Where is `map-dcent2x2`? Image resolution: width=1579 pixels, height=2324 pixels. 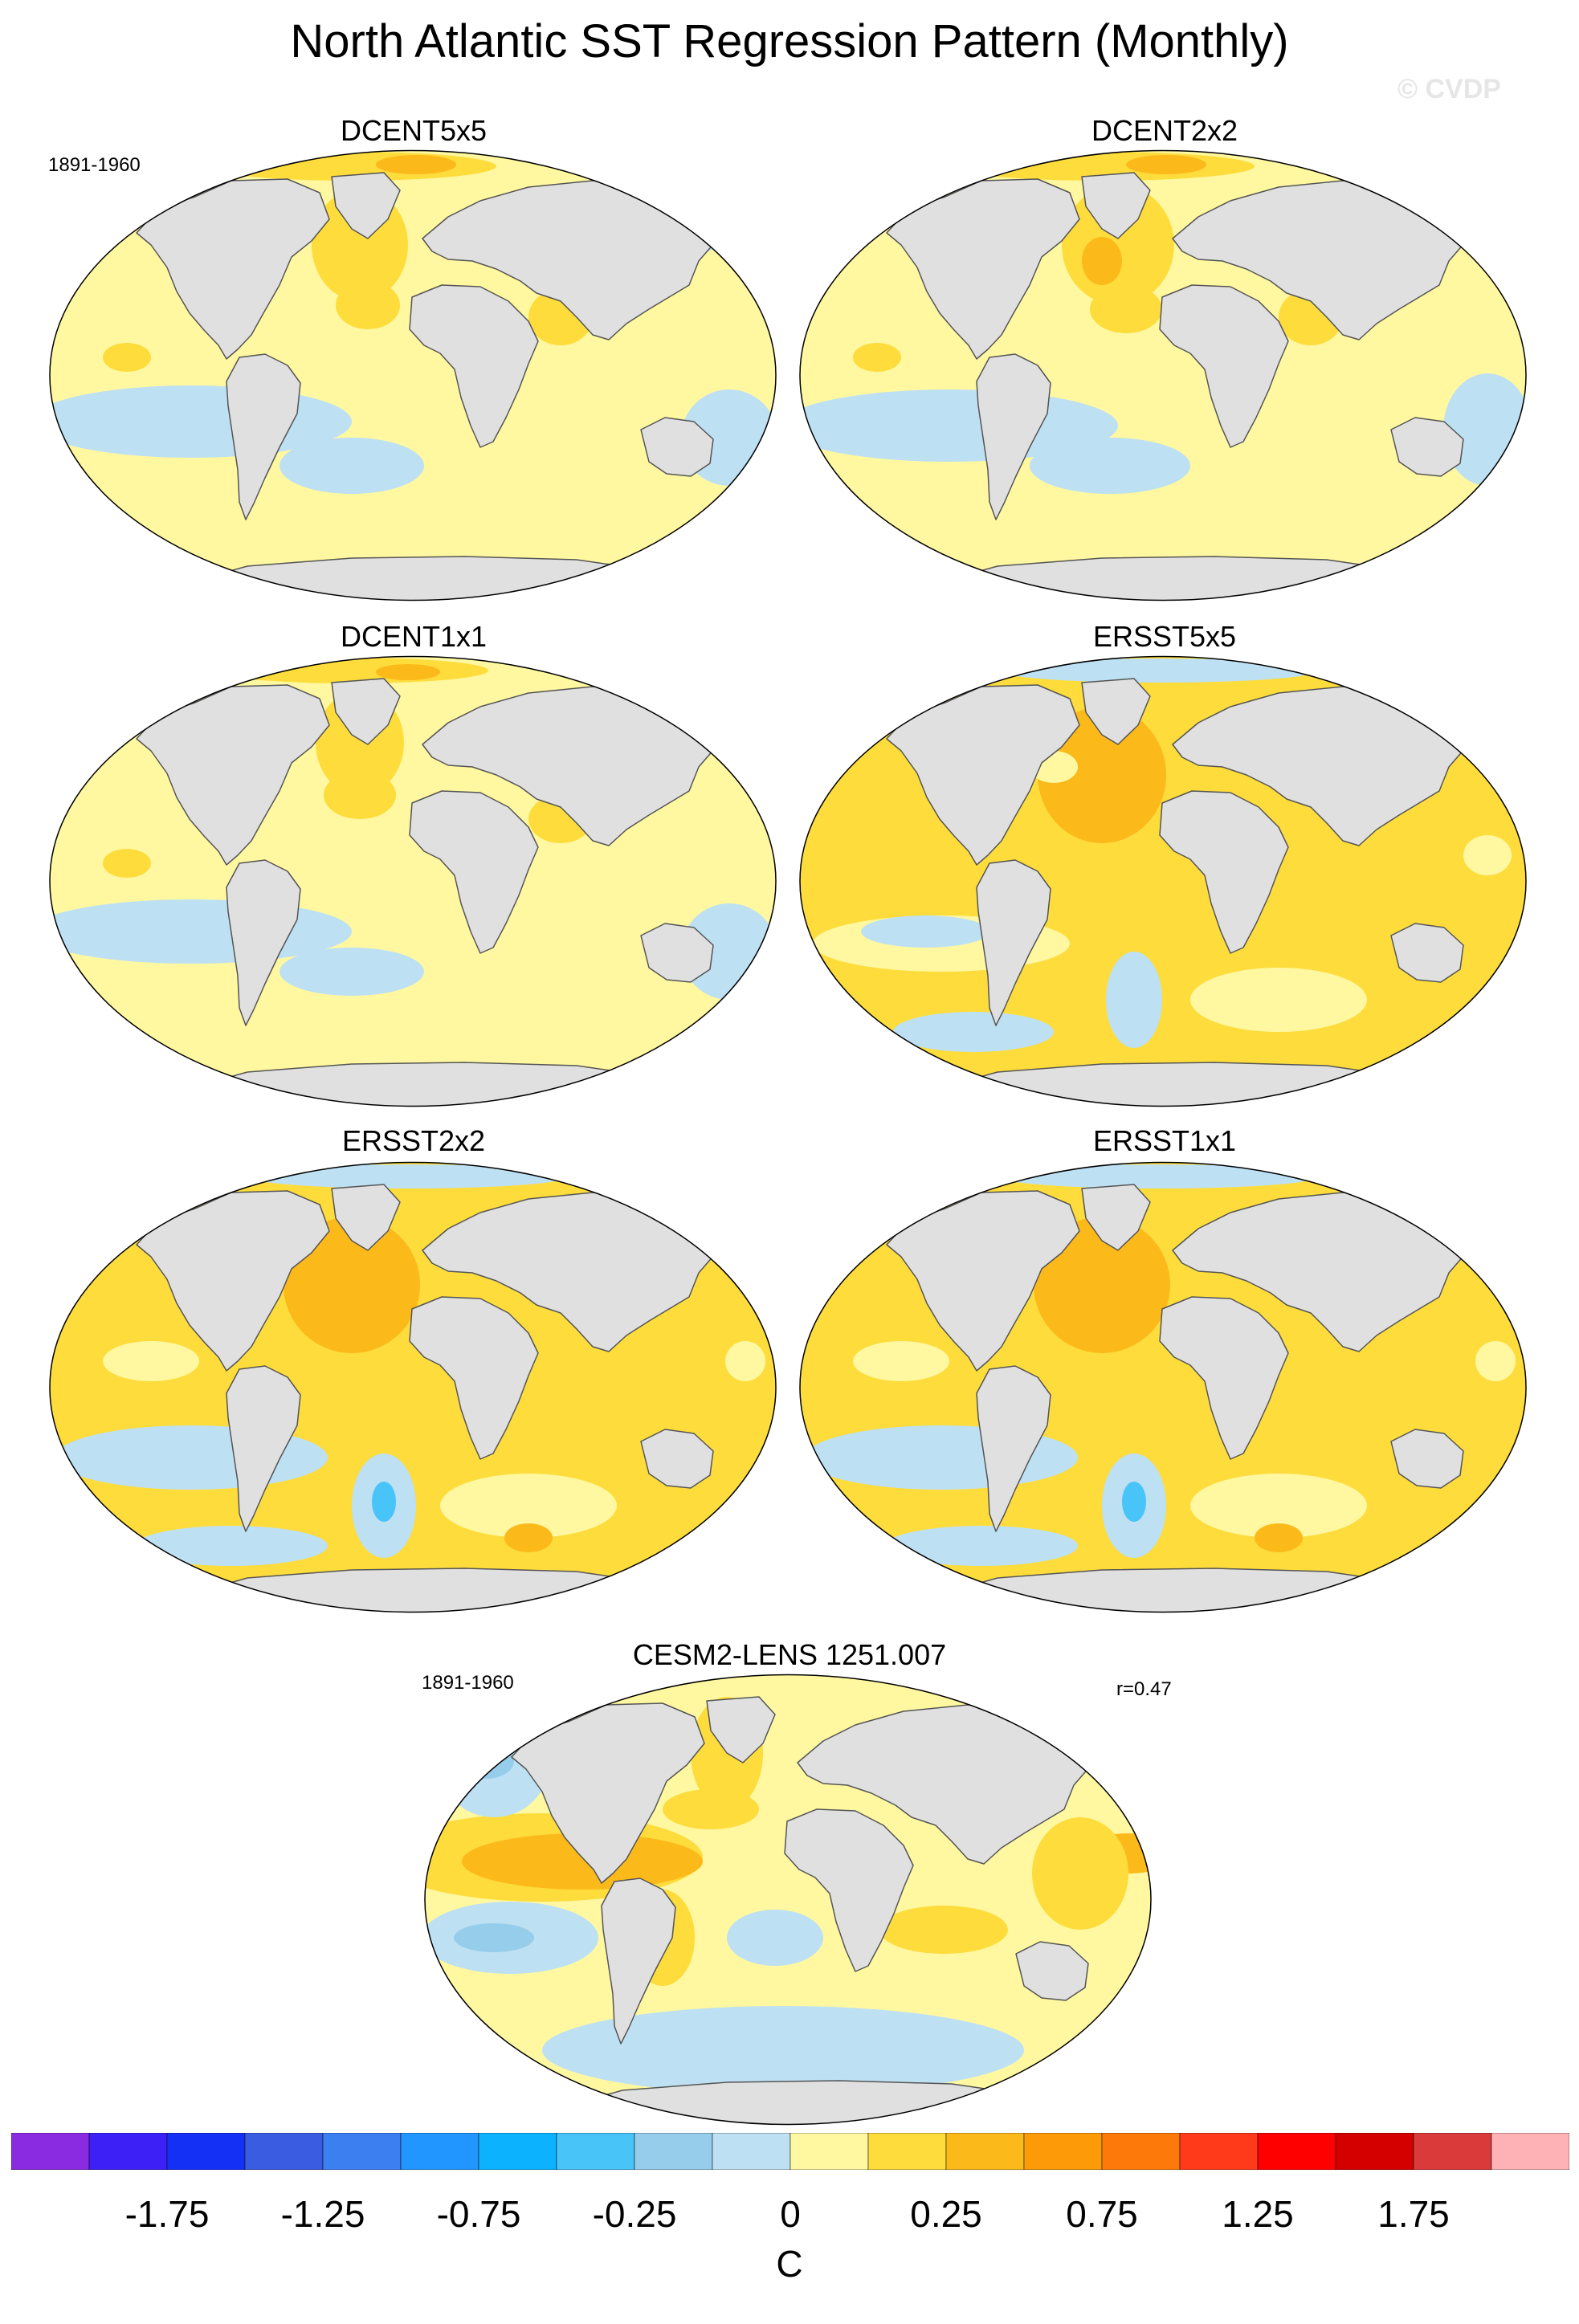 map-dcent2x2 is located at coordinates (1163, 375).